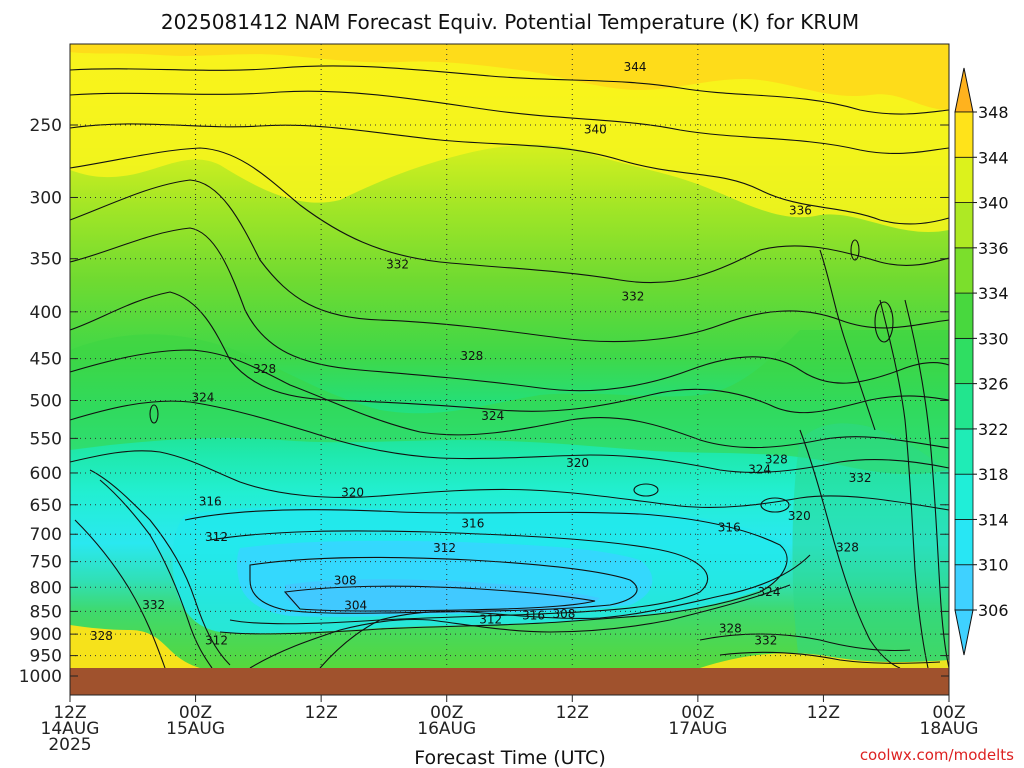 This screenshot has height=768, width=1024. Describe the element at coordinates (46, 535) in the screenshot. I see `y-tick-label: 700` at that location.